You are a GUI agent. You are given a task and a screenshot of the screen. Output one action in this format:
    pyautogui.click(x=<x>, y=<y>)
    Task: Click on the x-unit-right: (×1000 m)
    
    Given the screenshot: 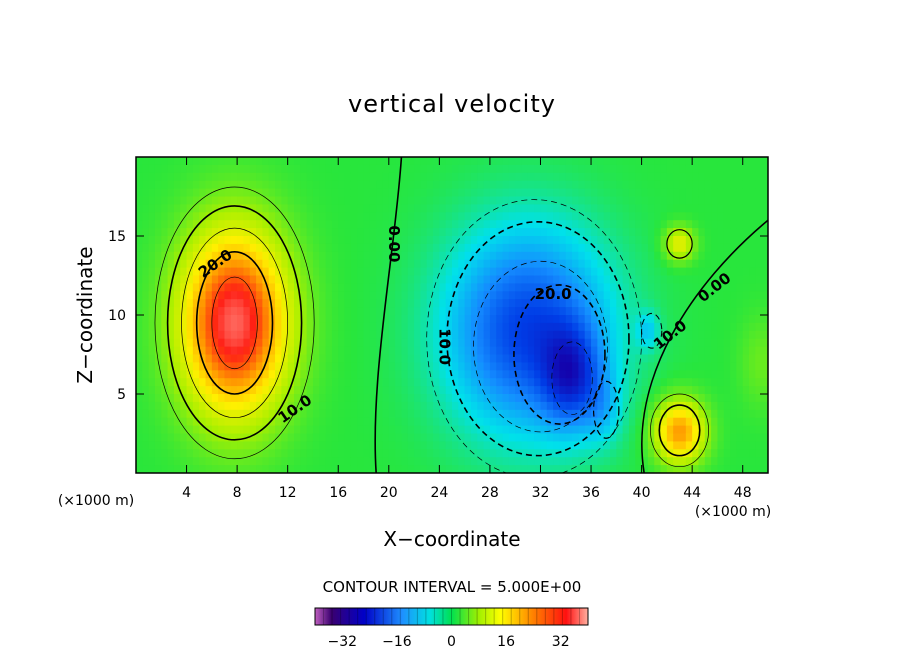 What is the action you would take?
    pyautogui.click(x=733, y=512)
    